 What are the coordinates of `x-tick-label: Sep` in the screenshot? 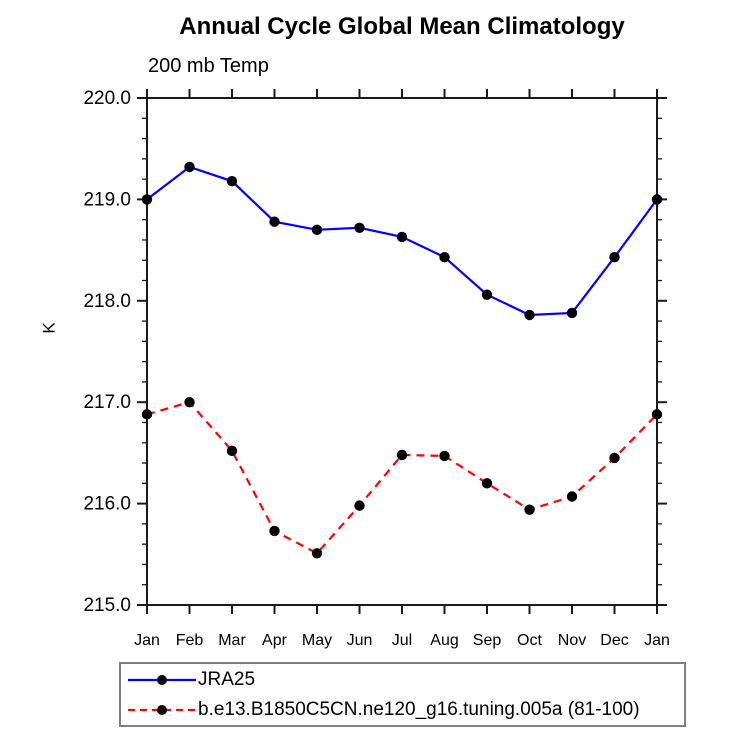 It's located at (487, 640).